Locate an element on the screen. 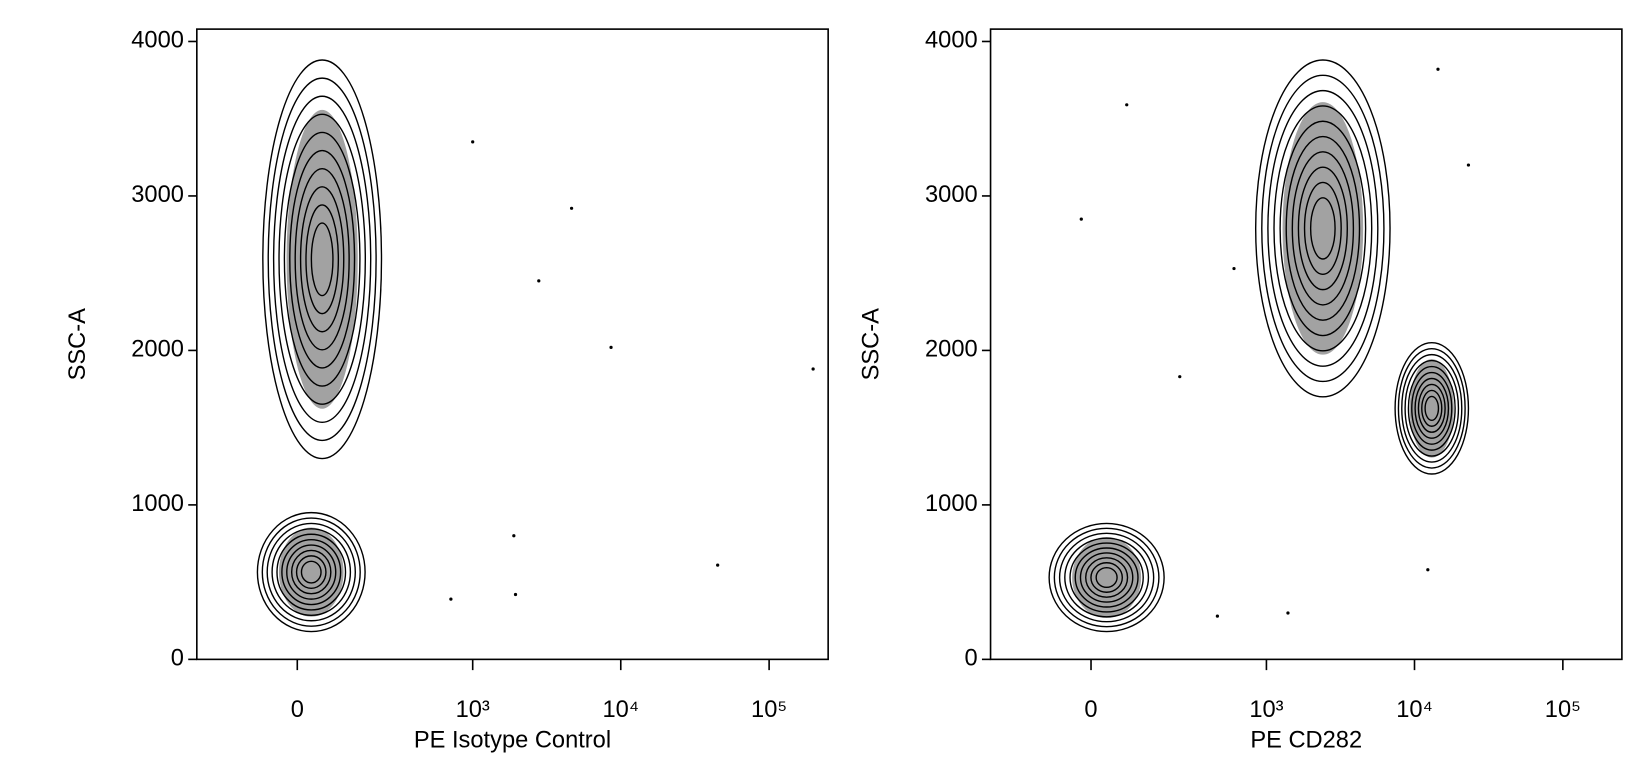  x-axis-label: PE CD282 is located at coordinates (1306, 740).